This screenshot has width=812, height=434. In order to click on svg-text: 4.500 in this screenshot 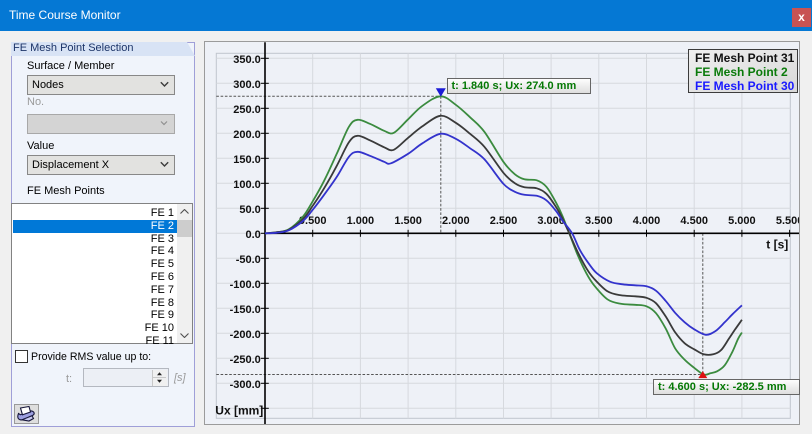, I will do `click(694, 221)`.